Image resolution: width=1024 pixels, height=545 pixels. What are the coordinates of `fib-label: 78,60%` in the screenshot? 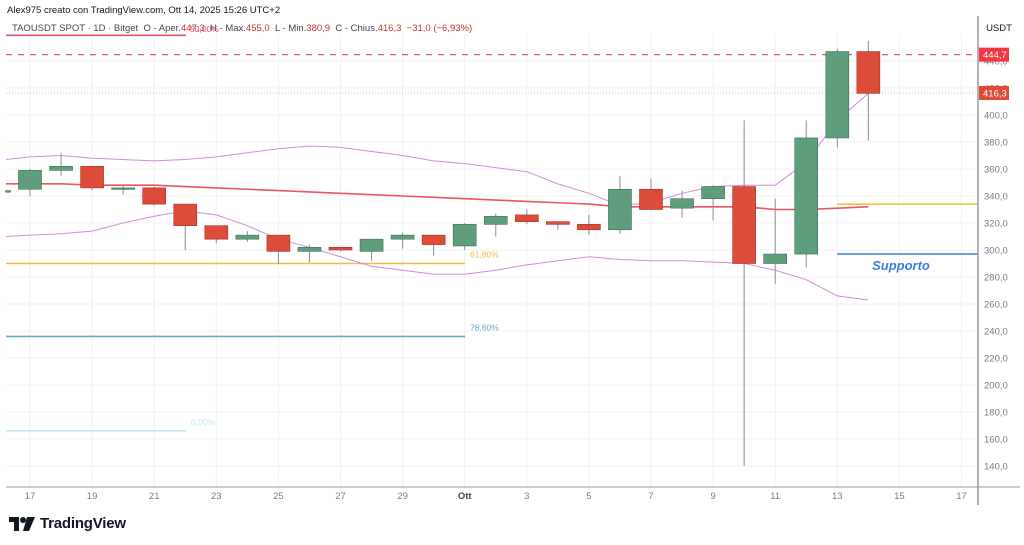 It's located at (484, 327).